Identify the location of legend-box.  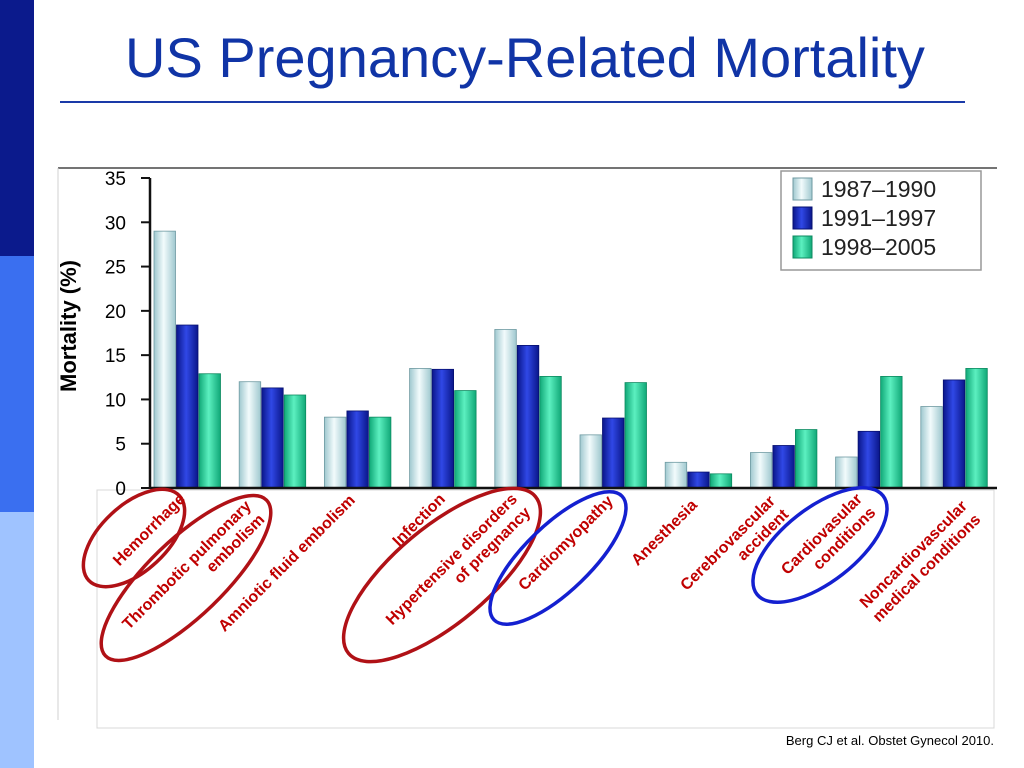
(881, 220).